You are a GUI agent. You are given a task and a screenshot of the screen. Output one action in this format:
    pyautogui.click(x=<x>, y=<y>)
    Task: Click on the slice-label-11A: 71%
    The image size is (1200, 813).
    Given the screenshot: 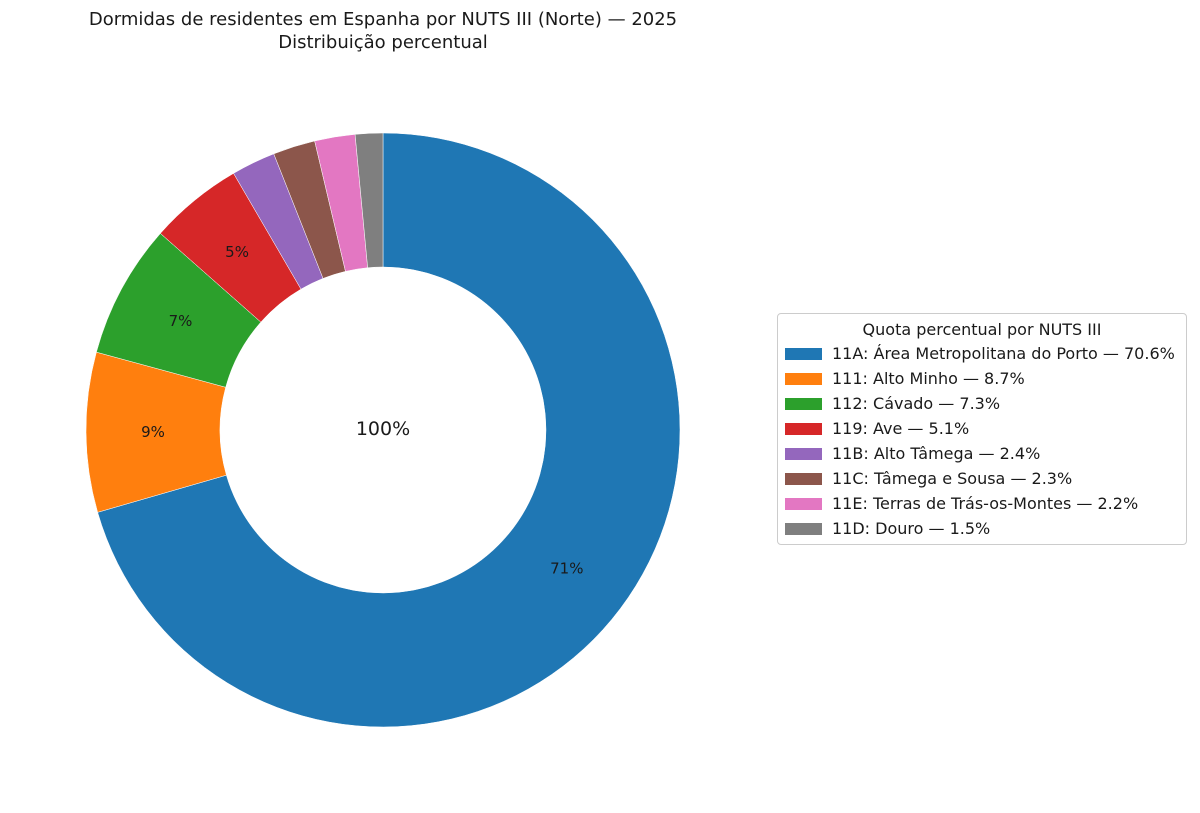 What is the action you would take?
    pyautogui.click(x=566, y=568)
    